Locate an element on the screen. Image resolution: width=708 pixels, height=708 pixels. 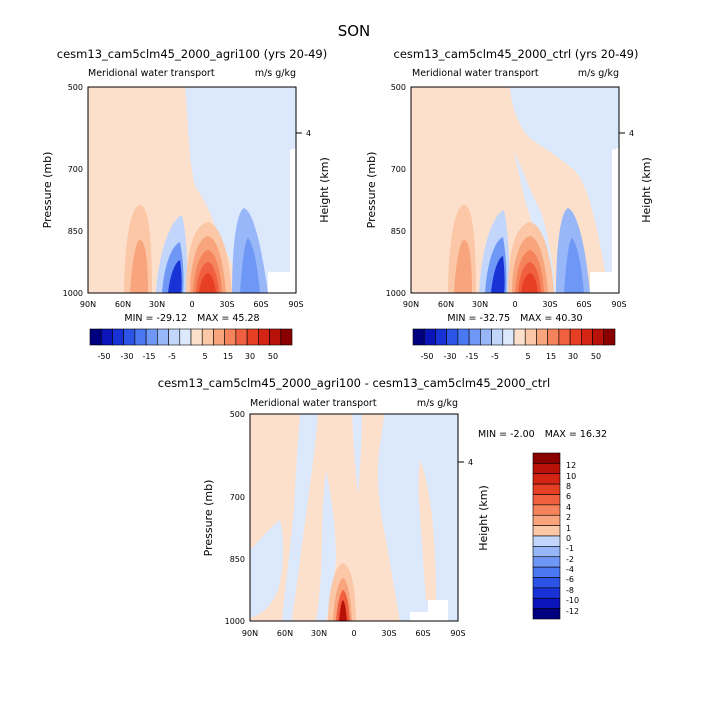
colorbar-label: 1 is located at coordinates (568, 528).